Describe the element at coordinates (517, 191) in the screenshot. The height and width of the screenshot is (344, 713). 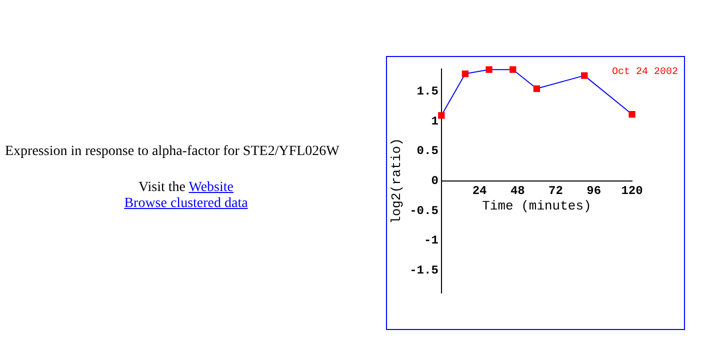
I see `x-tick-label: 48` at that location.